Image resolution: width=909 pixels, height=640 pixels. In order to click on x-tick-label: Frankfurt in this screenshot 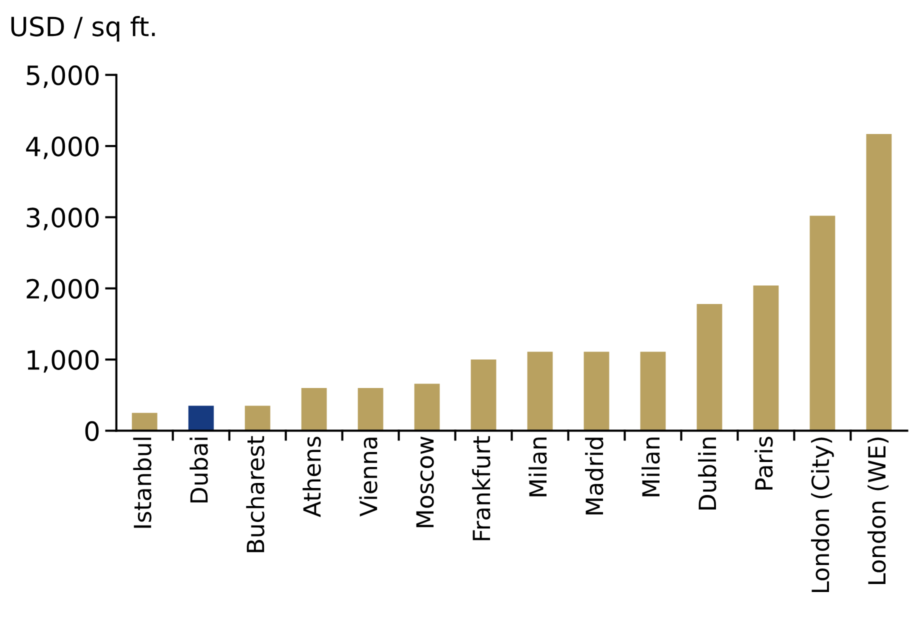, I will do `click(481, 488)`.